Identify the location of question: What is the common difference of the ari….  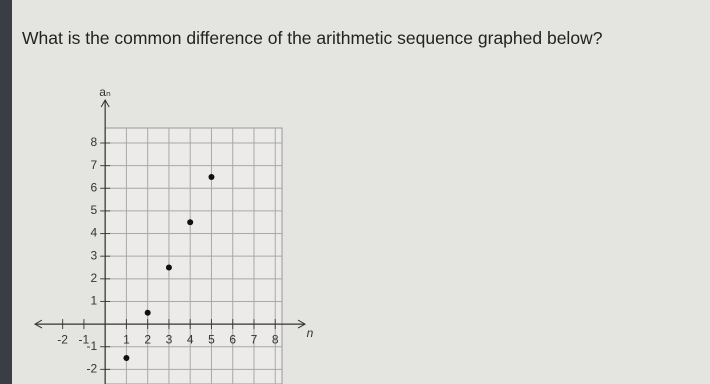
(312, 38).